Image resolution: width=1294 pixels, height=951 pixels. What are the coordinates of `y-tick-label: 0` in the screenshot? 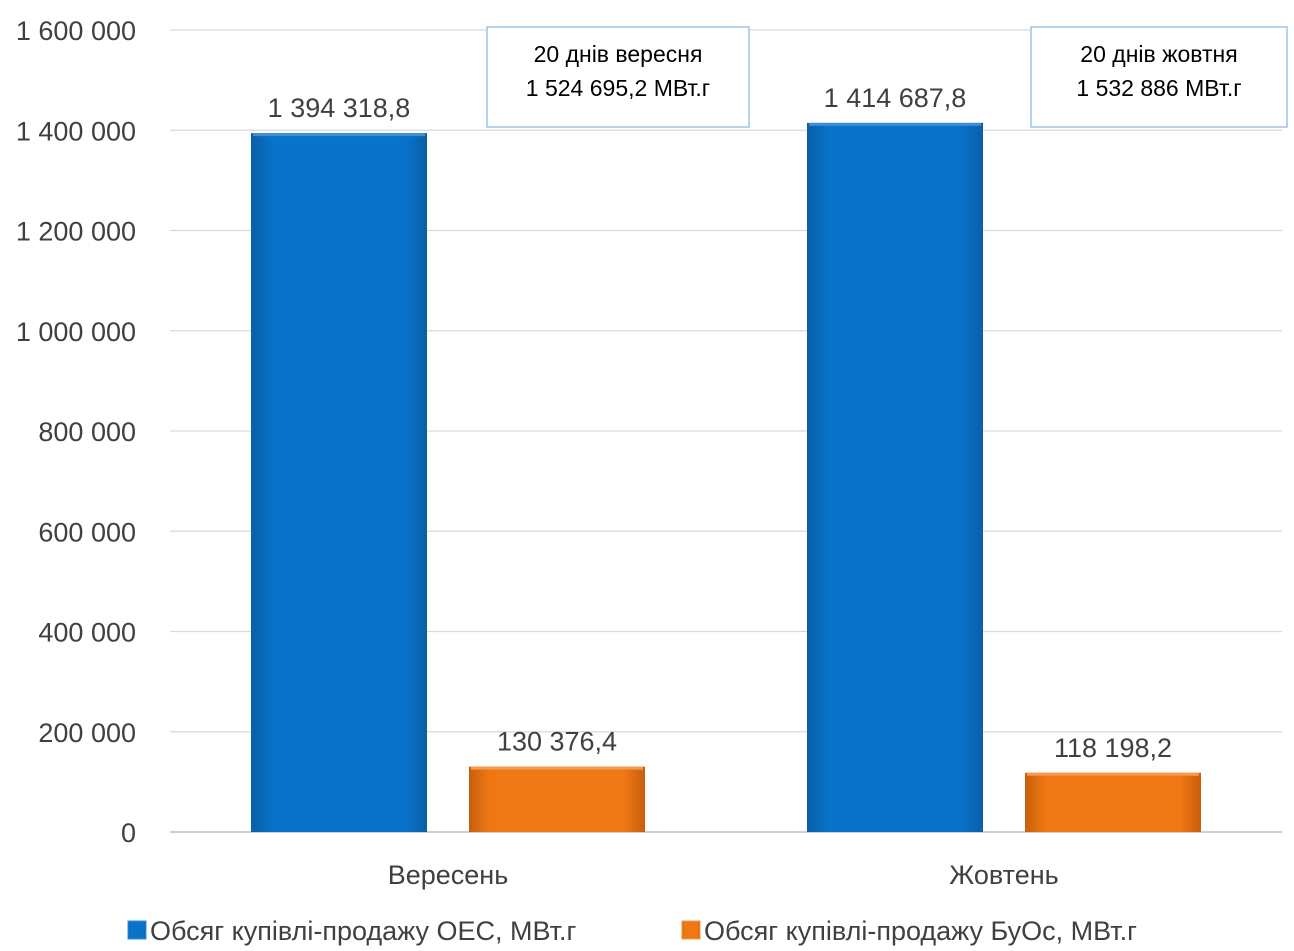 It's located at (128, 833).